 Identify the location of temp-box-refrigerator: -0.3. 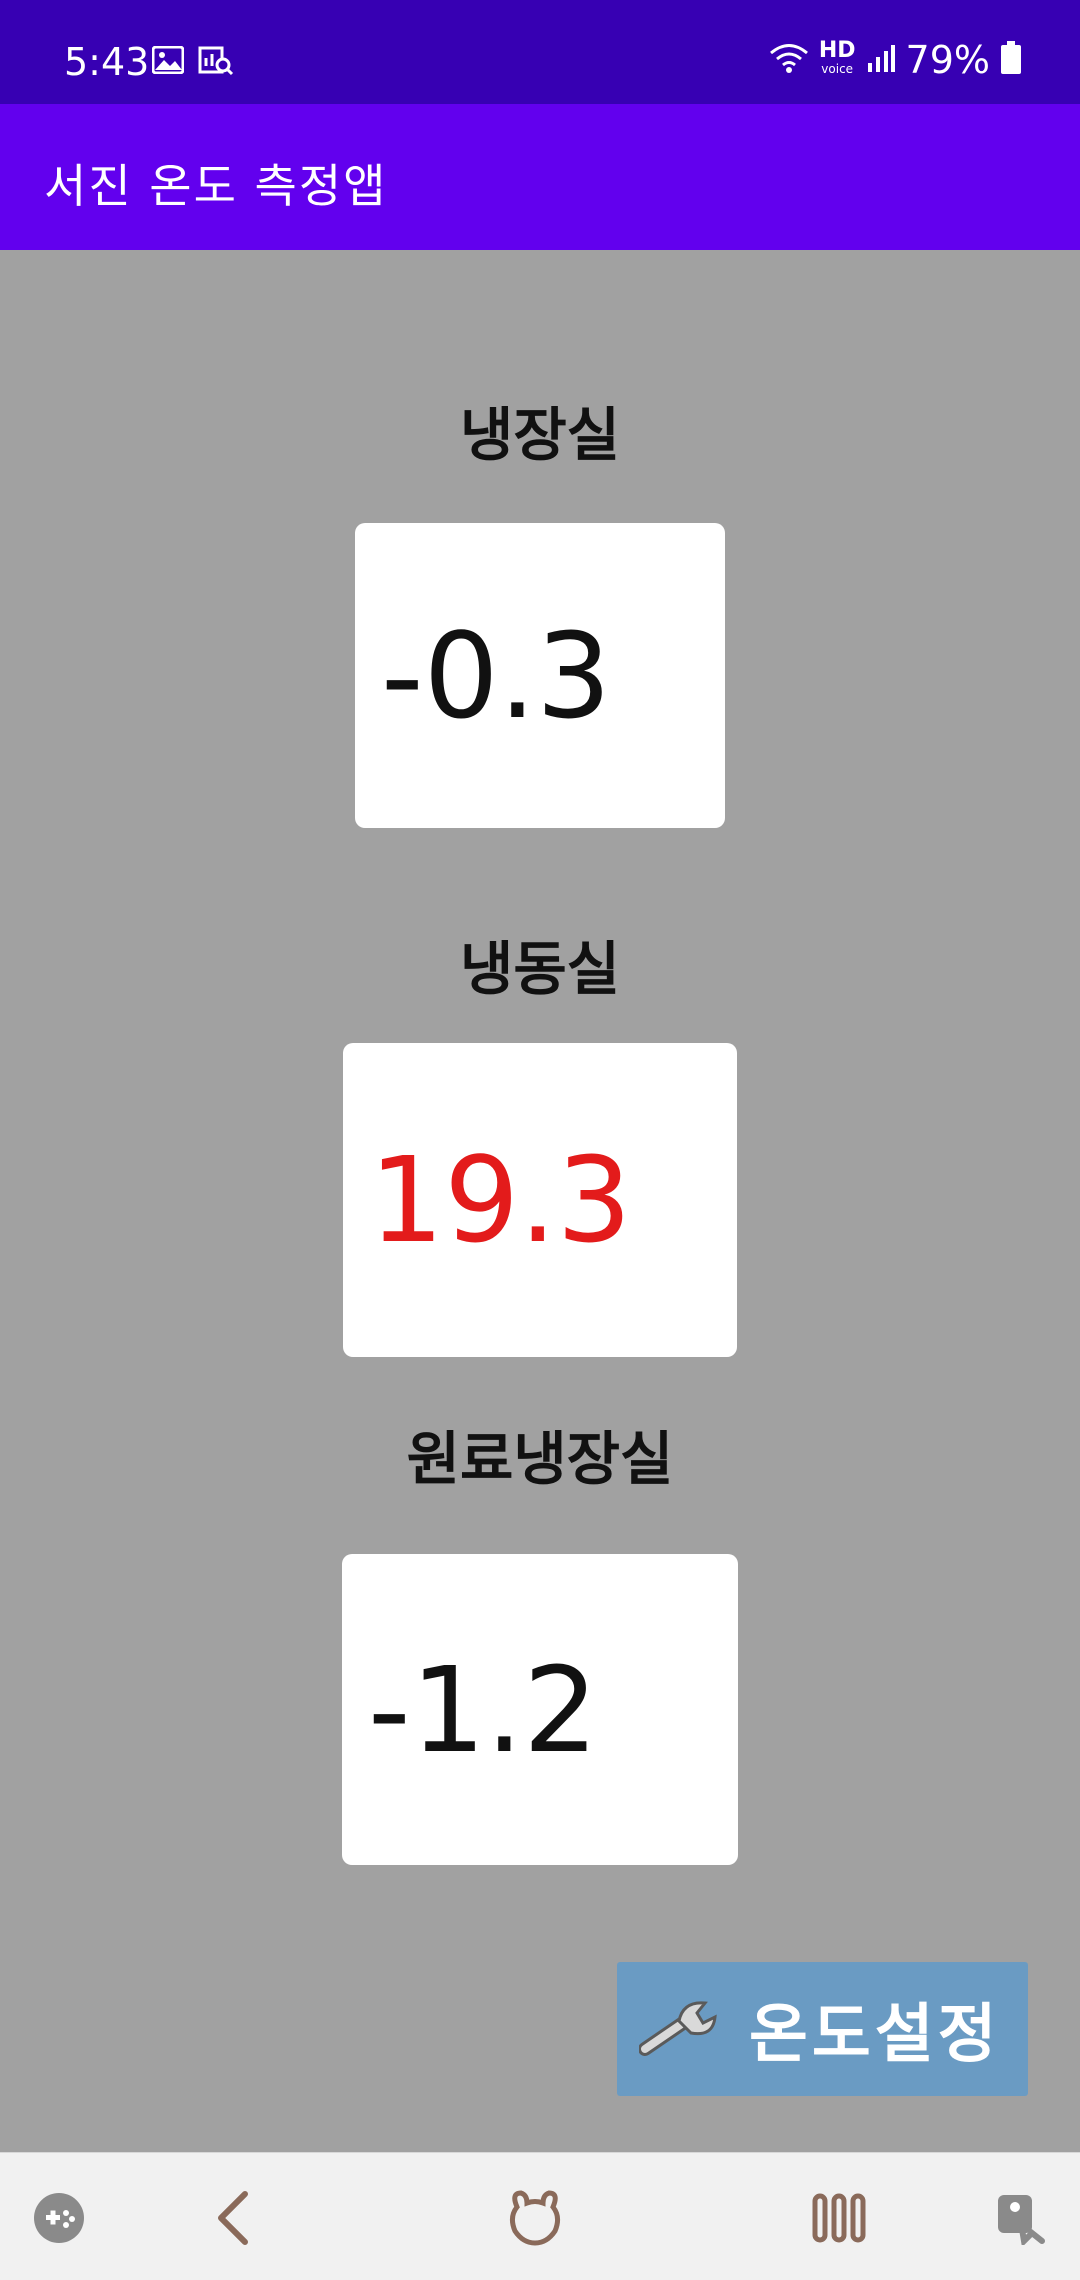
(540, 675).